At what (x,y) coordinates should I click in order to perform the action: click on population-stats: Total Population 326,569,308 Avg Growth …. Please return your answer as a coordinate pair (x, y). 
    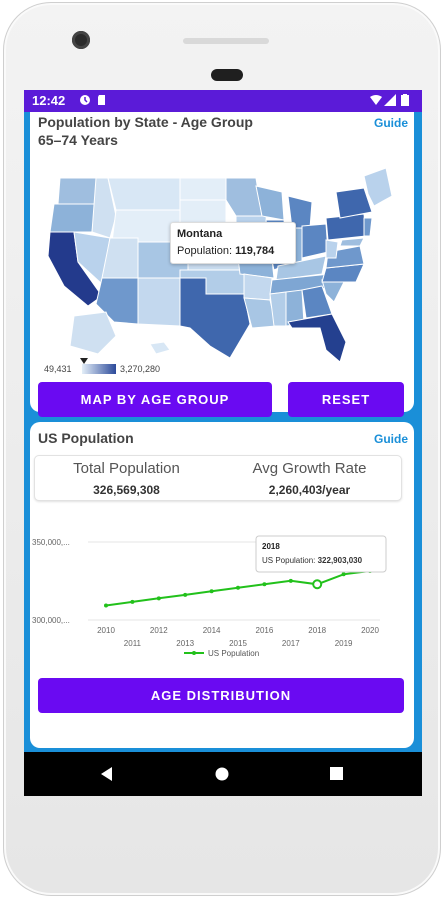
    Looking at the image, I should click on (218, 478).